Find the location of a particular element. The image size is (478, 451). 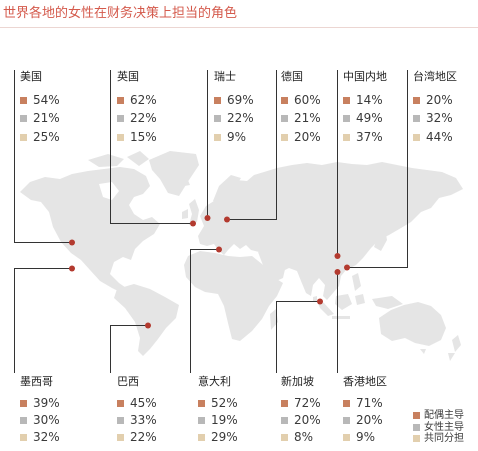

callout-line-mexico is located at coordinates (43, 320).